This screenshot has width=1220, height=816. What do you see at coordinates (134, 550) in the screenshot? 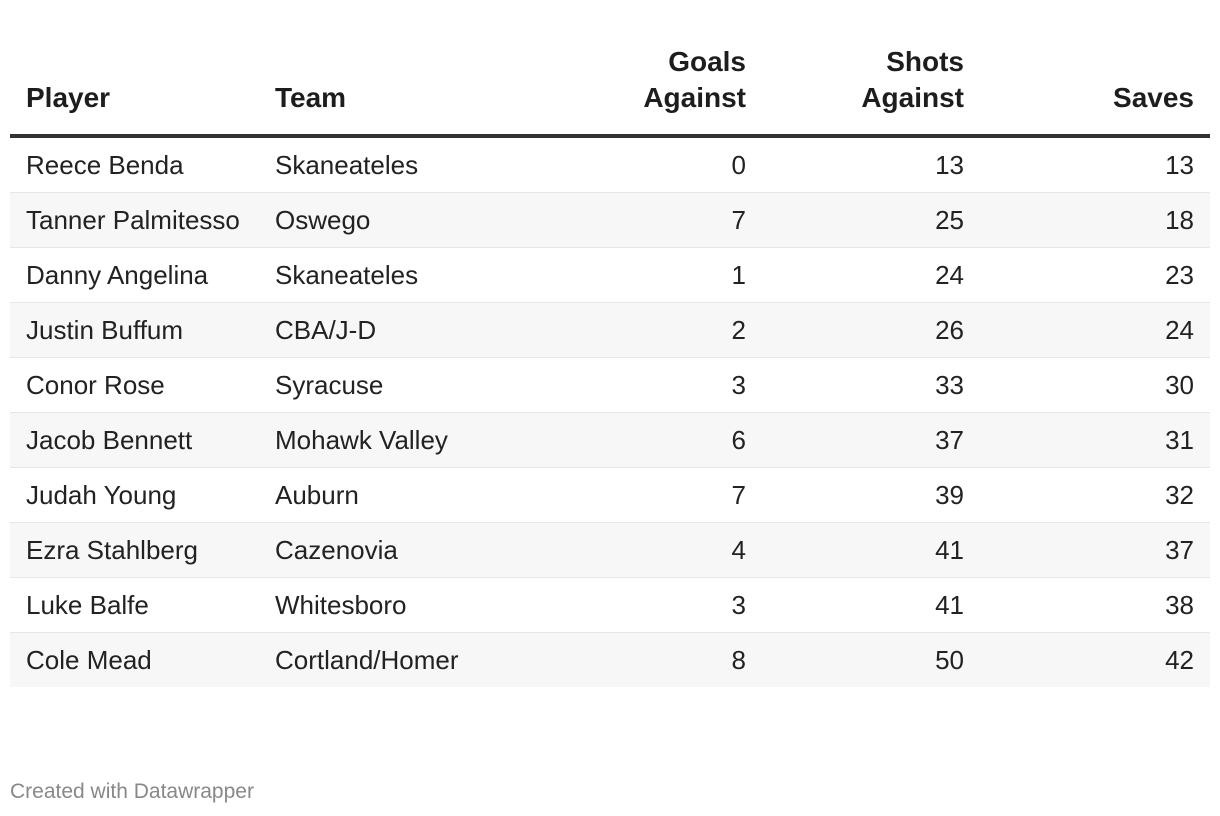
I see `cell-player: Ezra Stahlberg` at bounding box center [134, 550].